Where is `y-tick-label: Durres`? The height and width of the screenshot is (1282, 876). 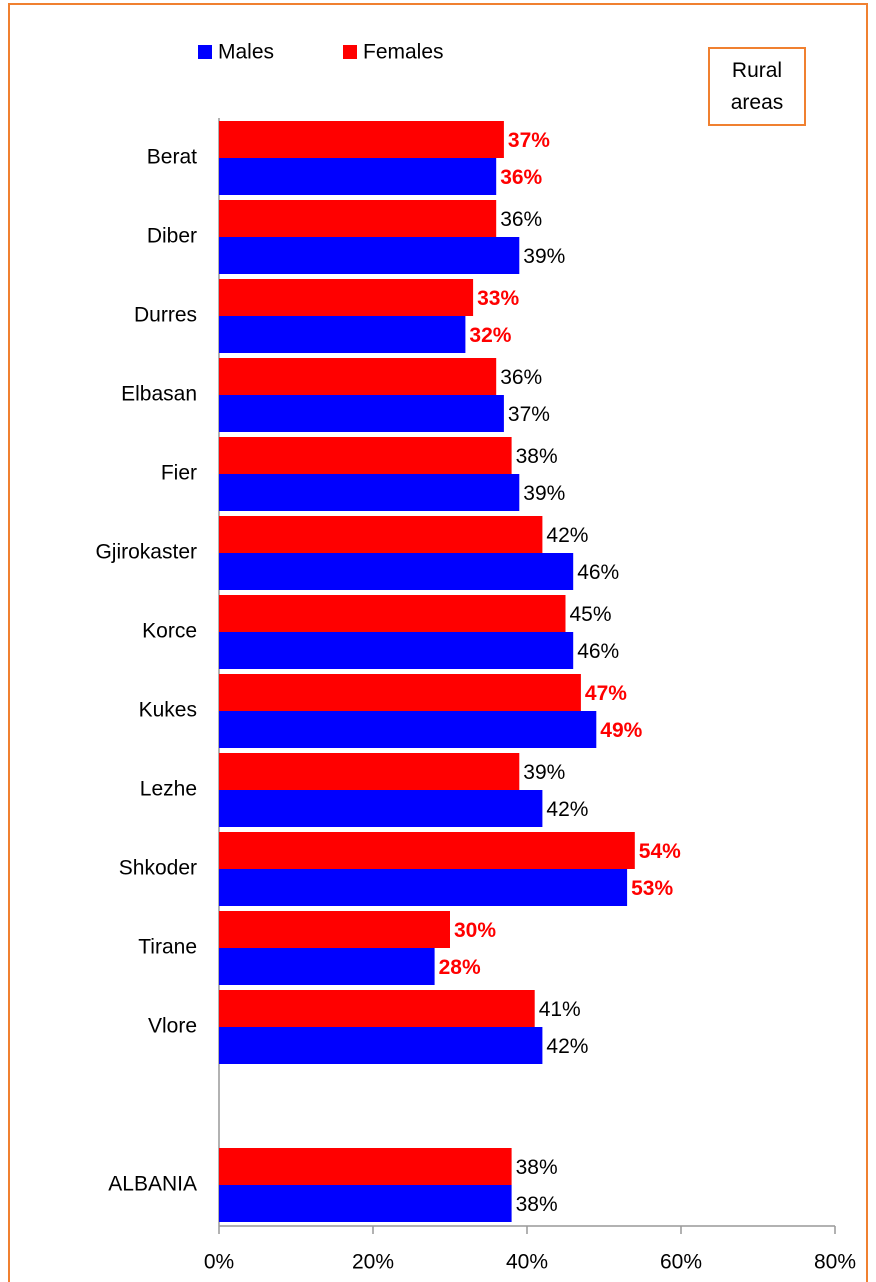 y-tick-label: Durres is located at coordinates (165, 315).